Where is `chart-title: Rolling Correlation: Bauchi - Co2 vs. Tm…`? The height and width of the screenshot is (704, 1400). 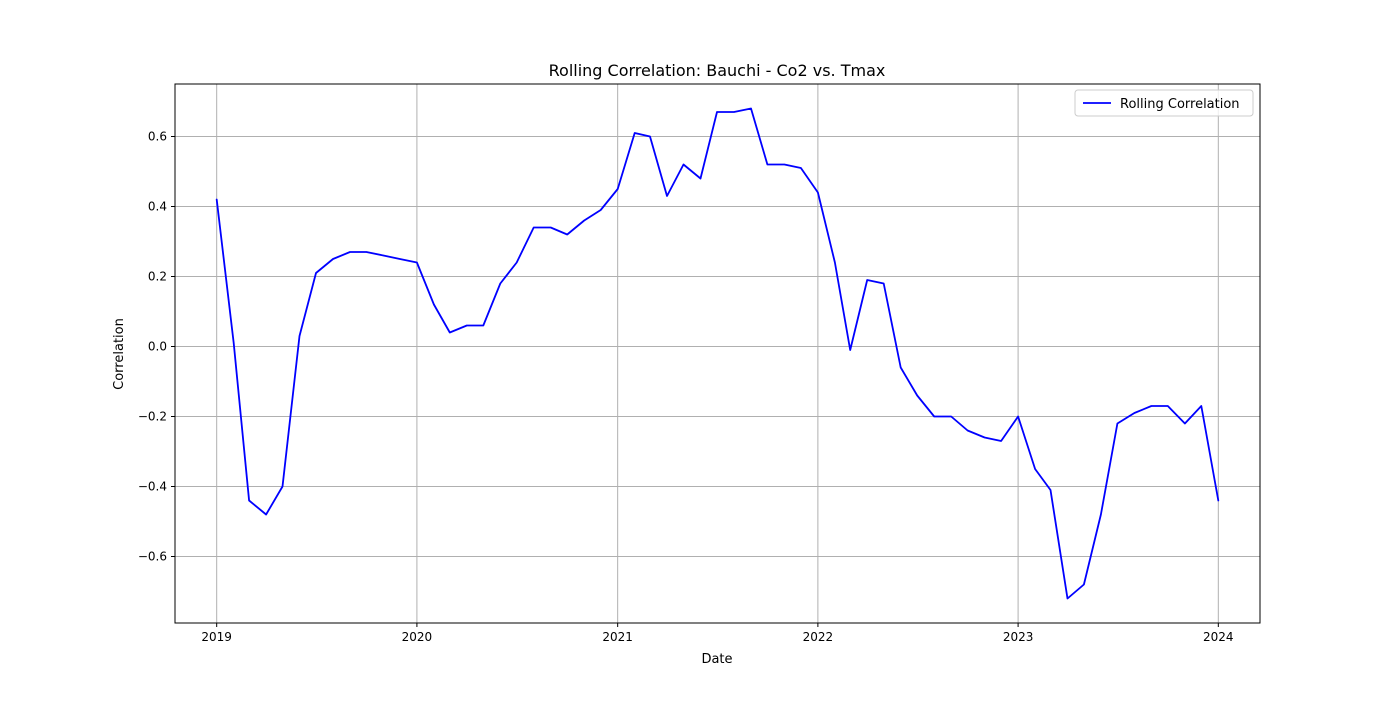 chart-title: Rolling Correlation: Bauchi - Co2 vs. Tm… is located at coordinates (717, 70).